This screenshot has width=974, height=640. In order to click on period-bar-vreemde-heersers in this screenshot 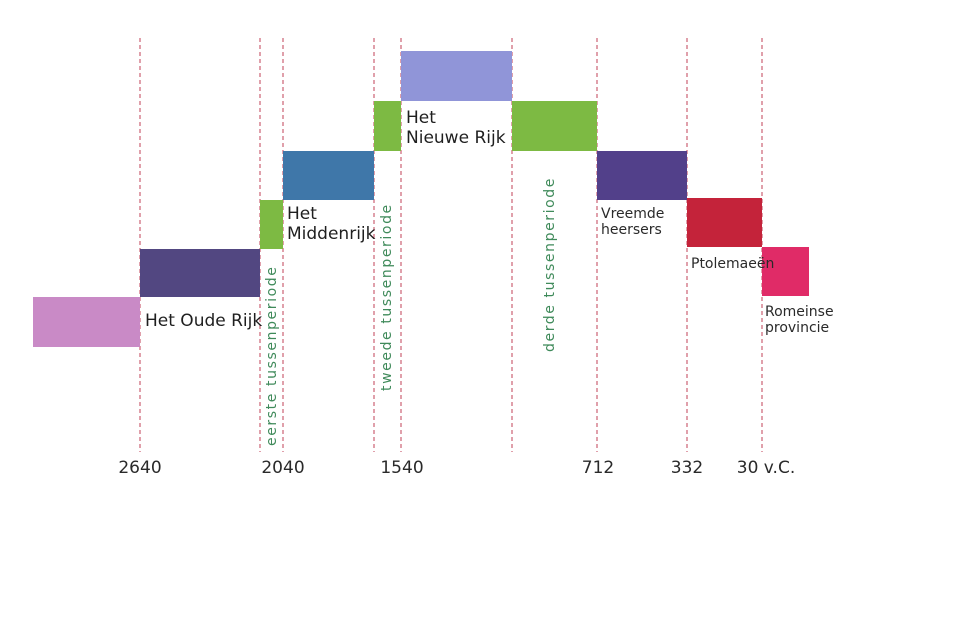, I will do `click(642, 175)`.